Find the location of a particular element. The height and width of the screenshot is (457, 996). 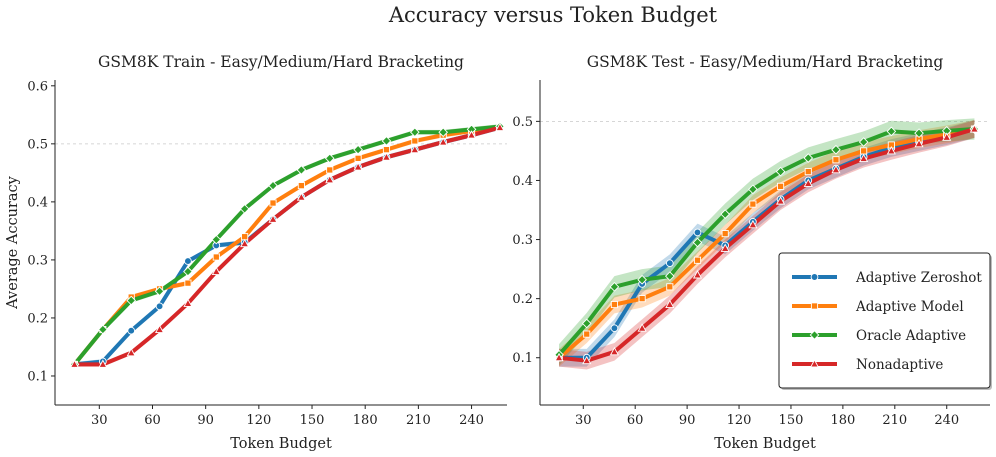

x-tick-label: 120 is located at coordinates (258, 420).